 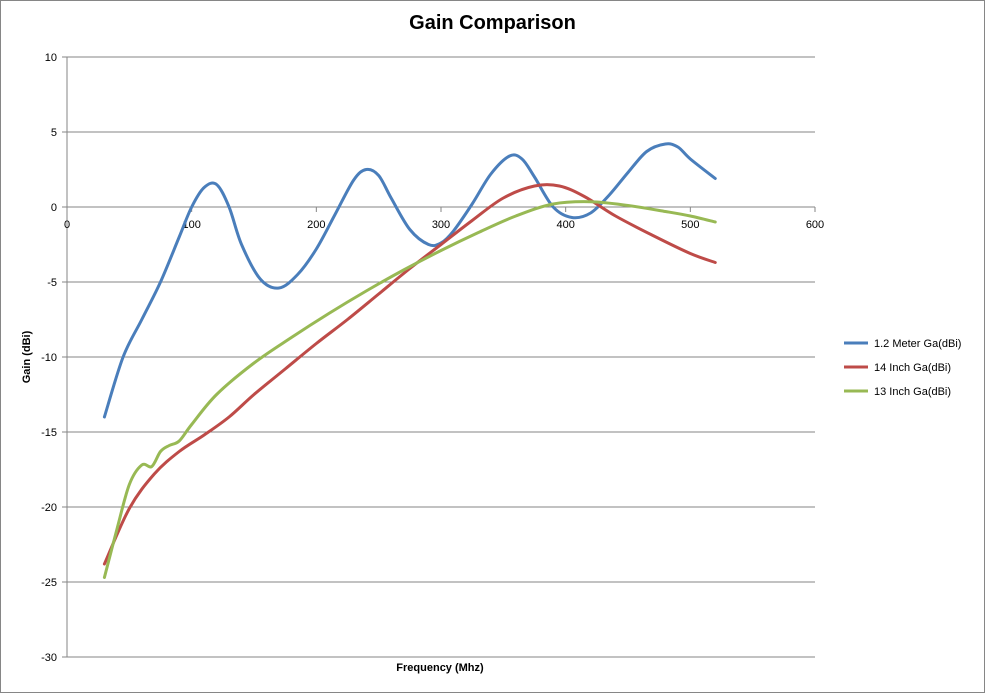 What do you see at coordinates (49, 583) in the screenshot?
I see `y-tick-label: -25` at bounding box center [49, 583].